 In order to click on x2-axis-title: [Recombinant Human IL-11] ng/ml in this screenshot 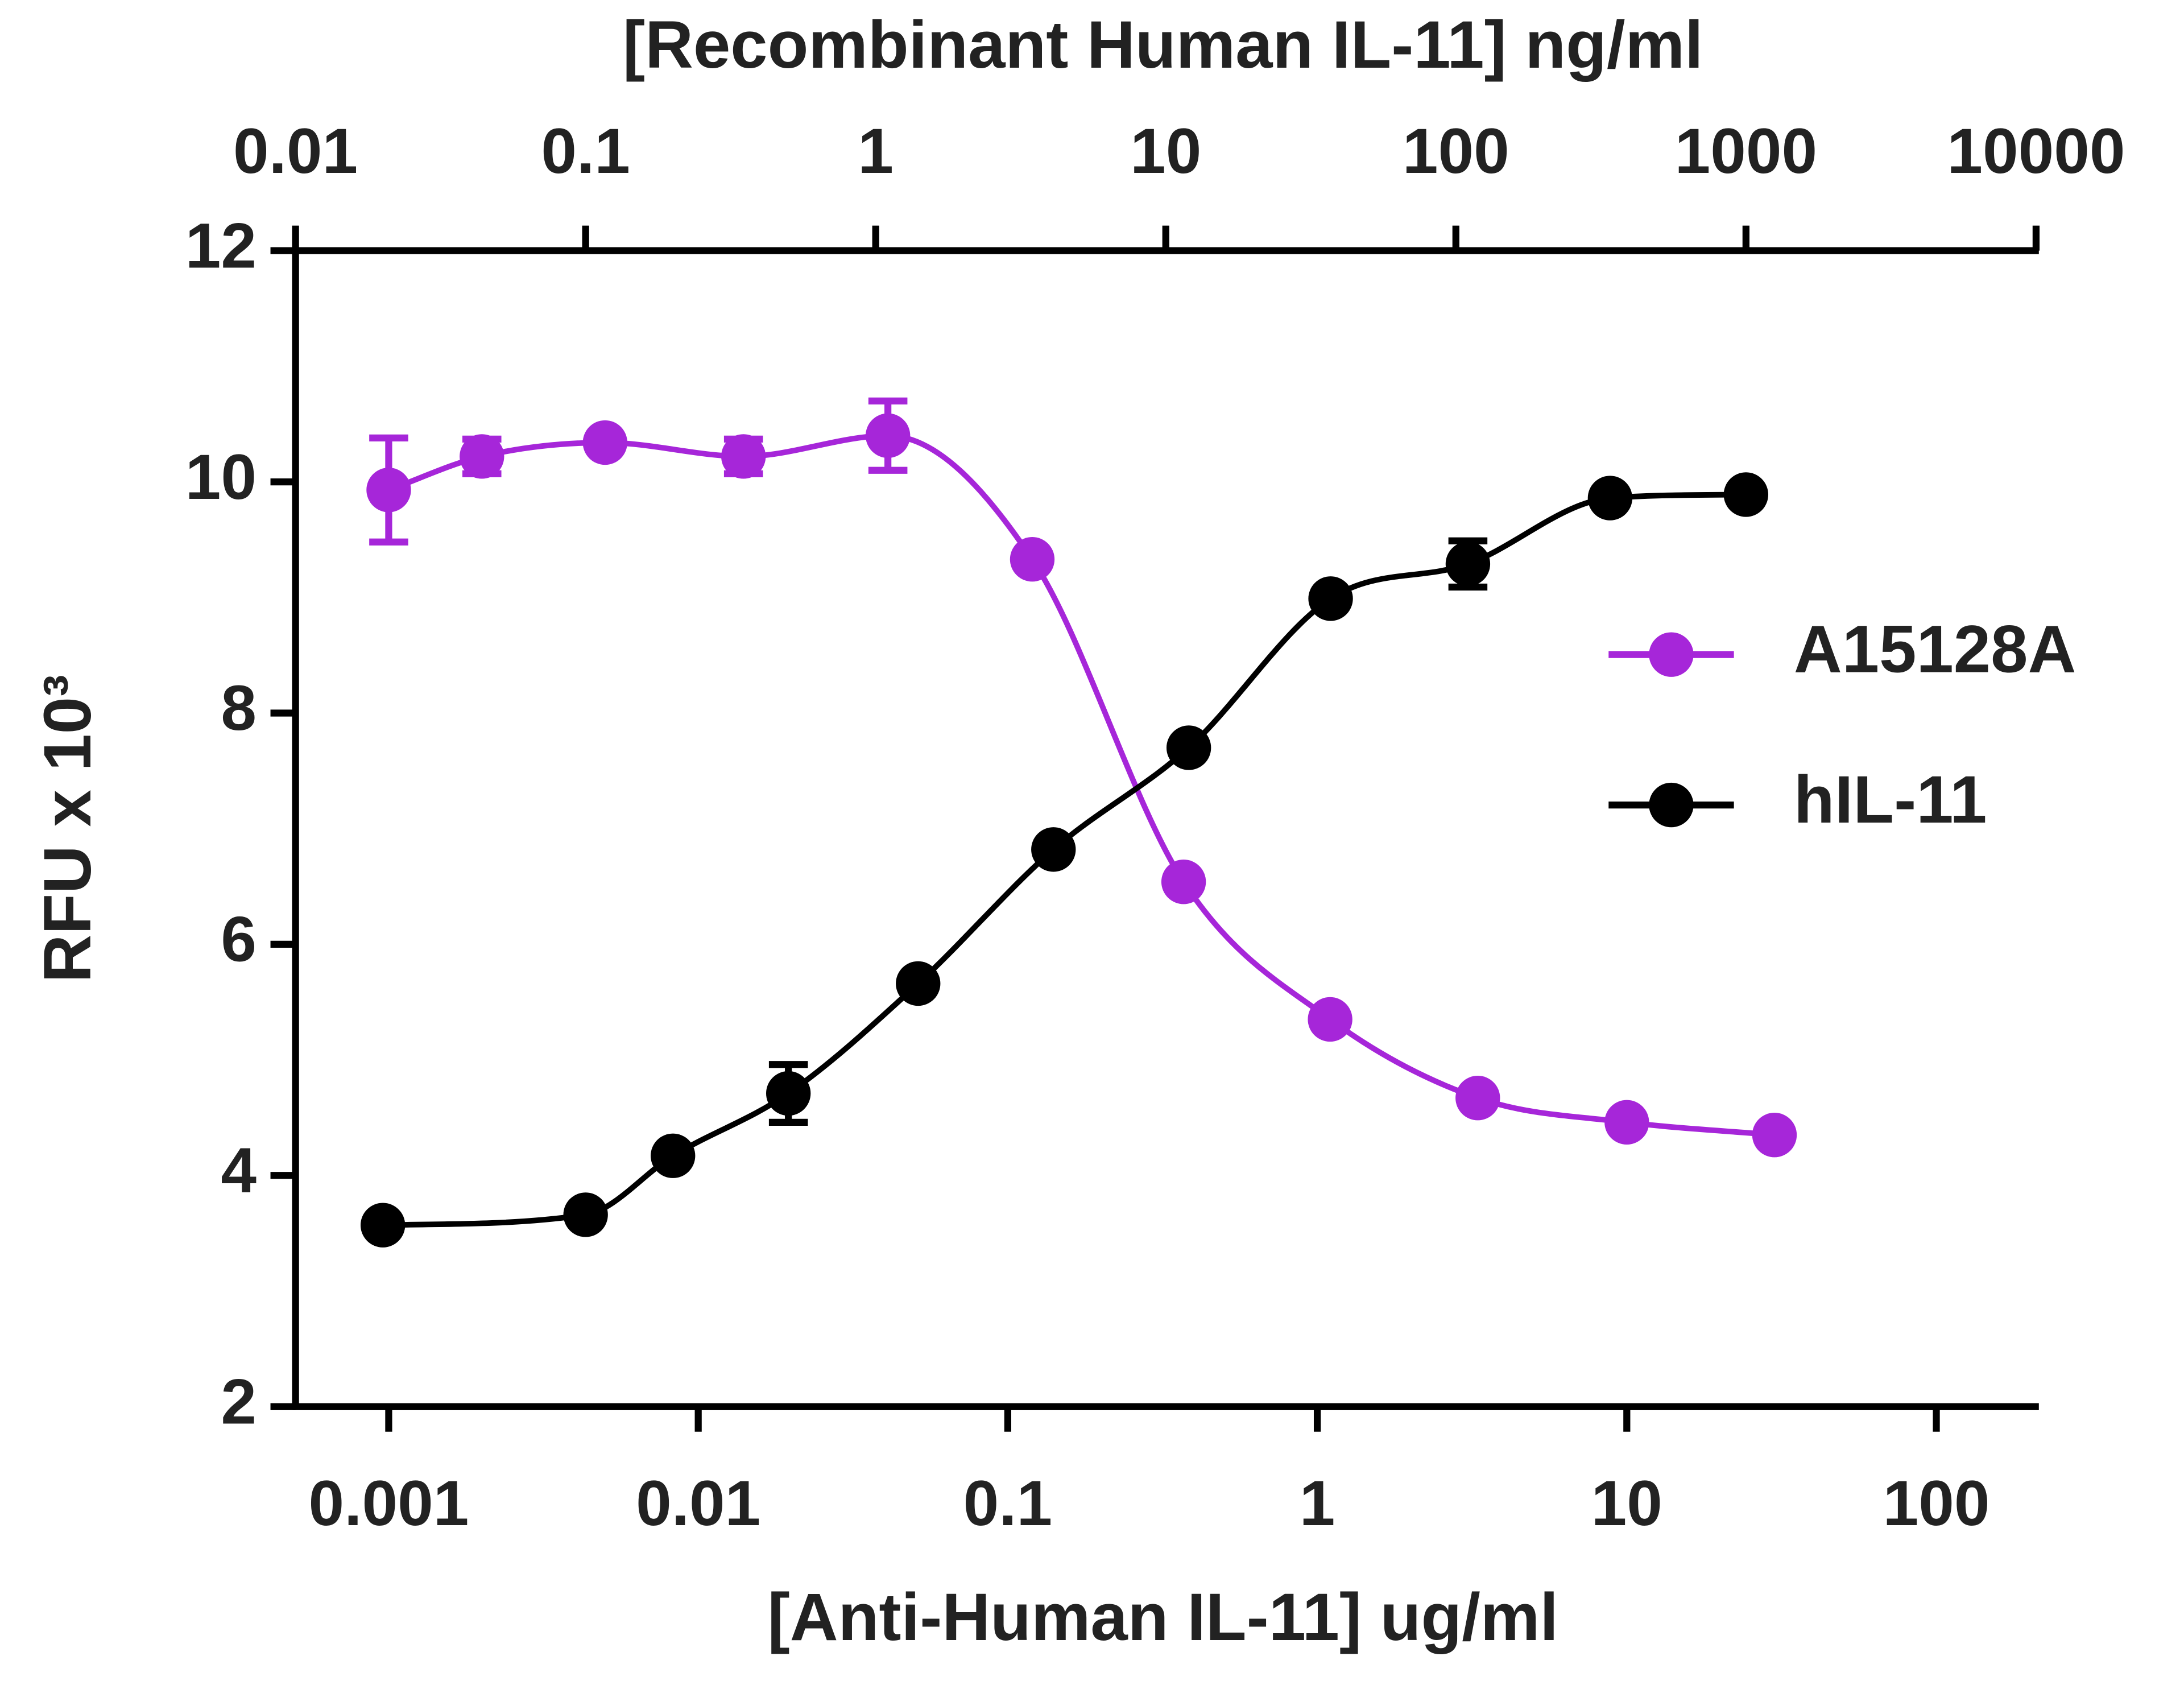, I will do `click(1163, 45)`.